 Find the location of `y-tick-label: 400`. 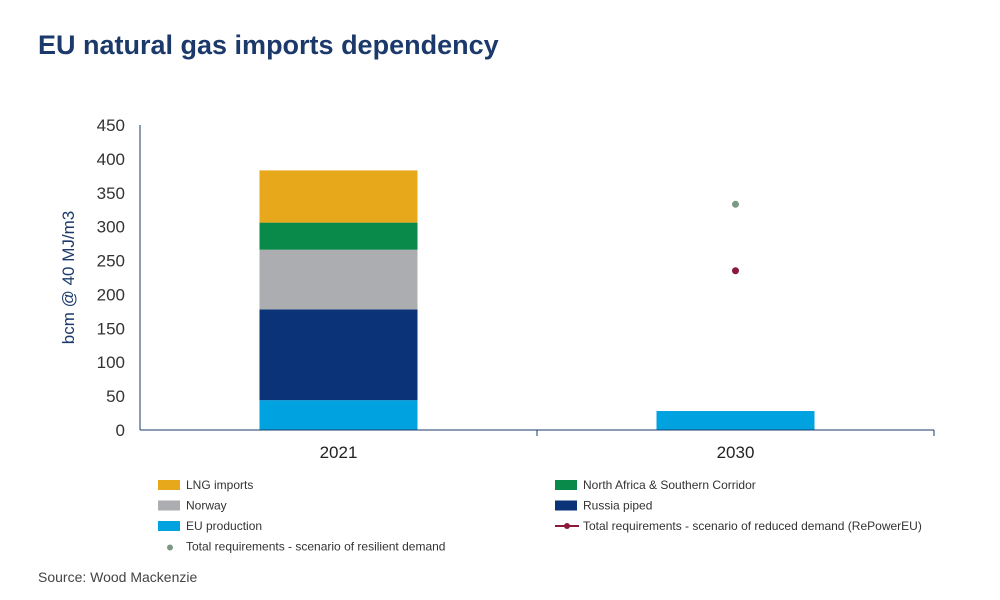

y-tick-label: 400 is located at coordinates (111, 159).